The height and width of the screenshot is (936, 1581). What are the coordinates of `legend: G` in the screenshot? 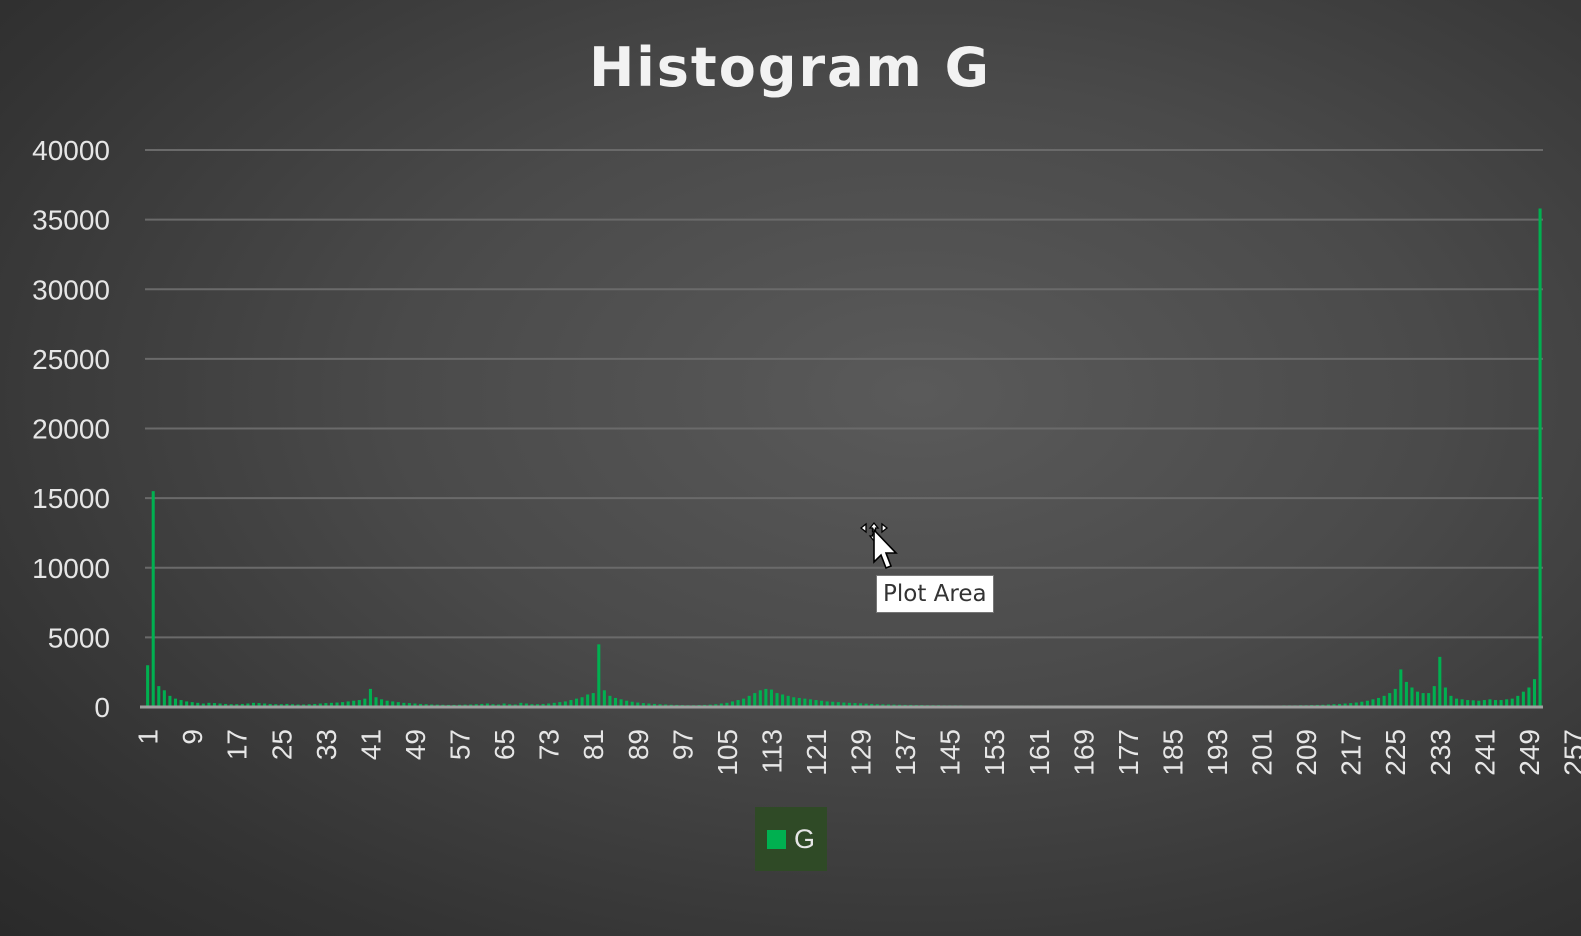 It's located at (791, 839).